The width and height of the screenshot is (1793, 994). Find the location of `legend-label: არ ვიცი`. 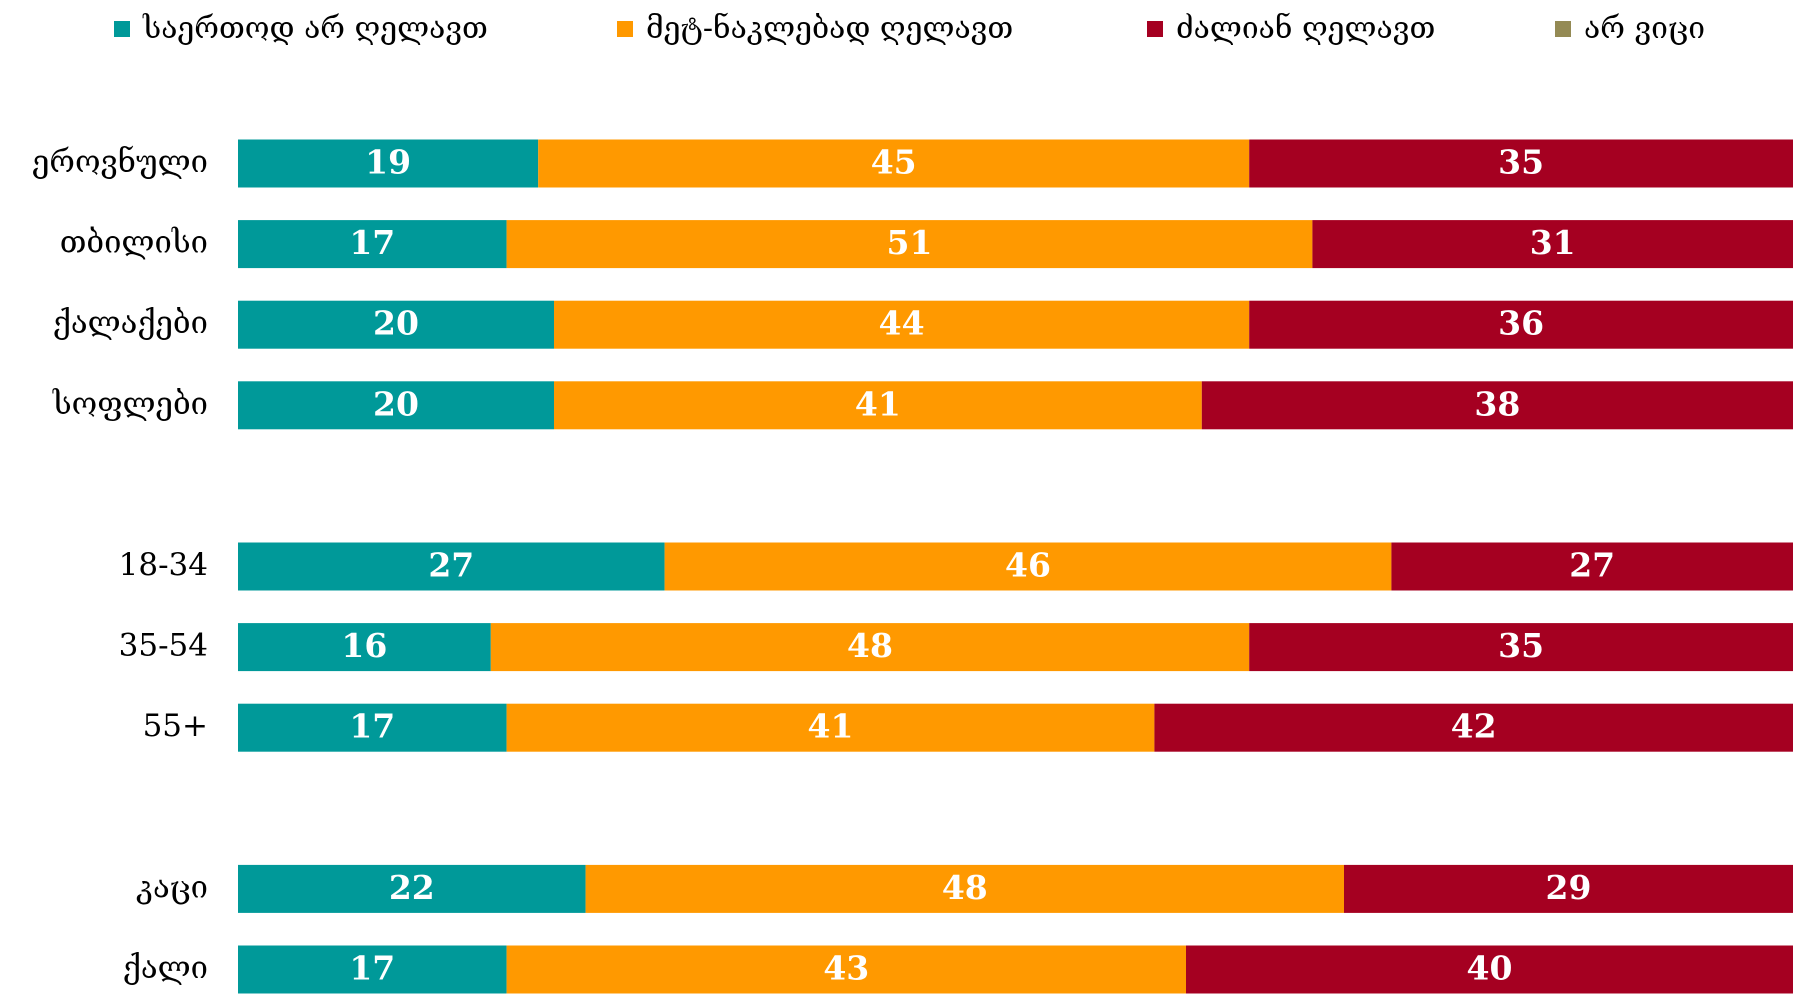

legend-label: არ ვიცი is located at coordinates (1644, 28).